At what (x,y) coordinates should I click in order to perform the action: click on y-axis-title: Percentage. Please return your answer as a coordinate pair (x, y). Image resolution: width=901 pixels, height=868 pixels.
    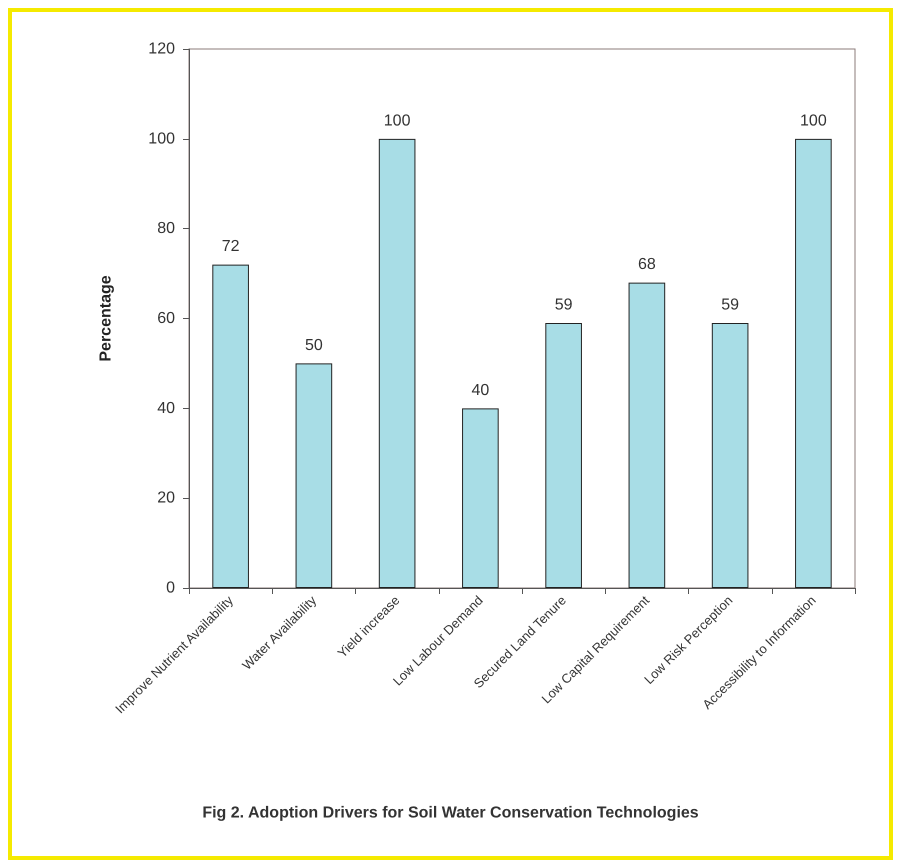
    Looking at the image, I should click on (106, 318).